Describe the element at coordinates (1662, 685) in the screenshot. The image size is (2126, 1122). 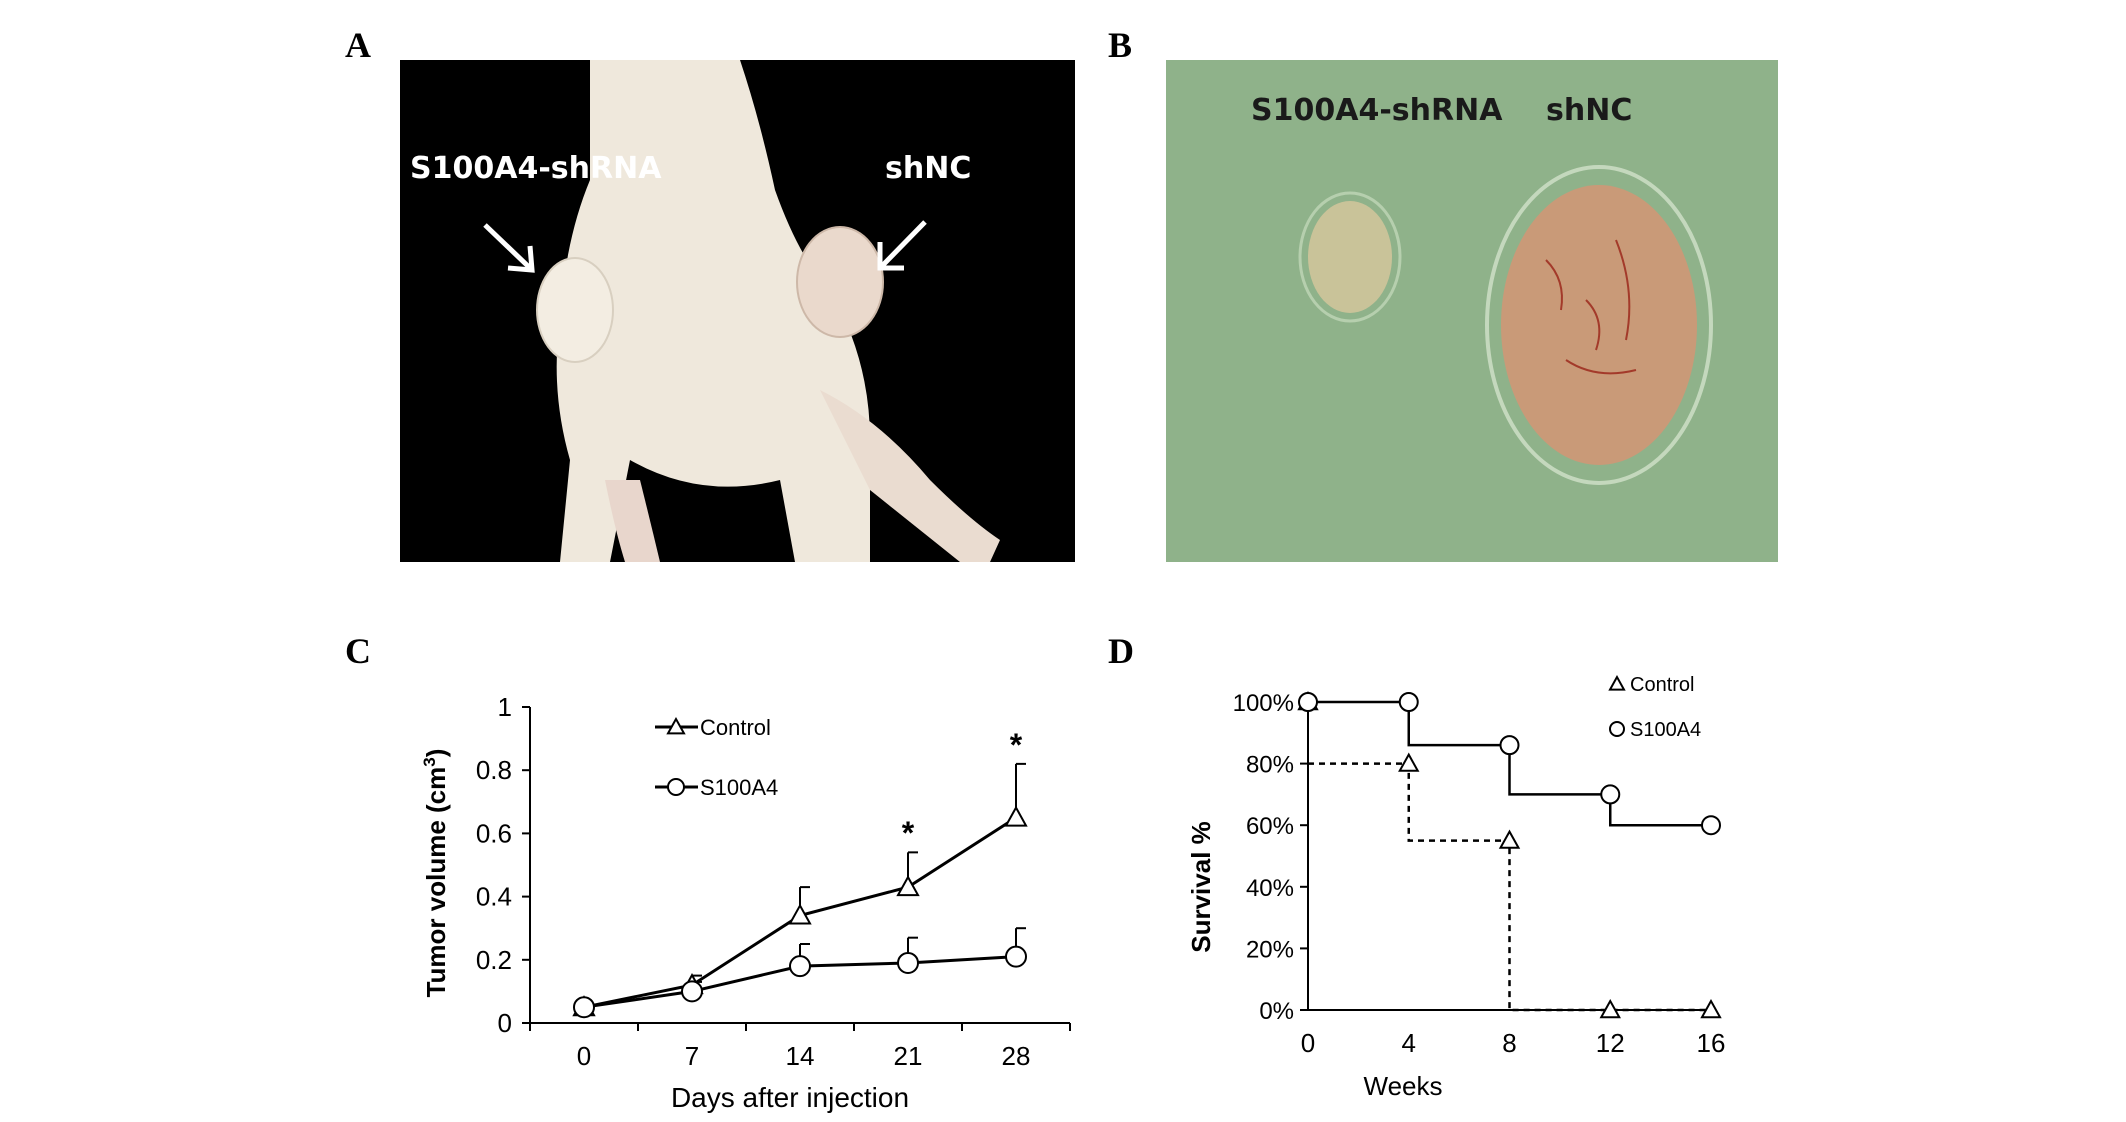
I see `chart-d-legend-label: Control` at that location.